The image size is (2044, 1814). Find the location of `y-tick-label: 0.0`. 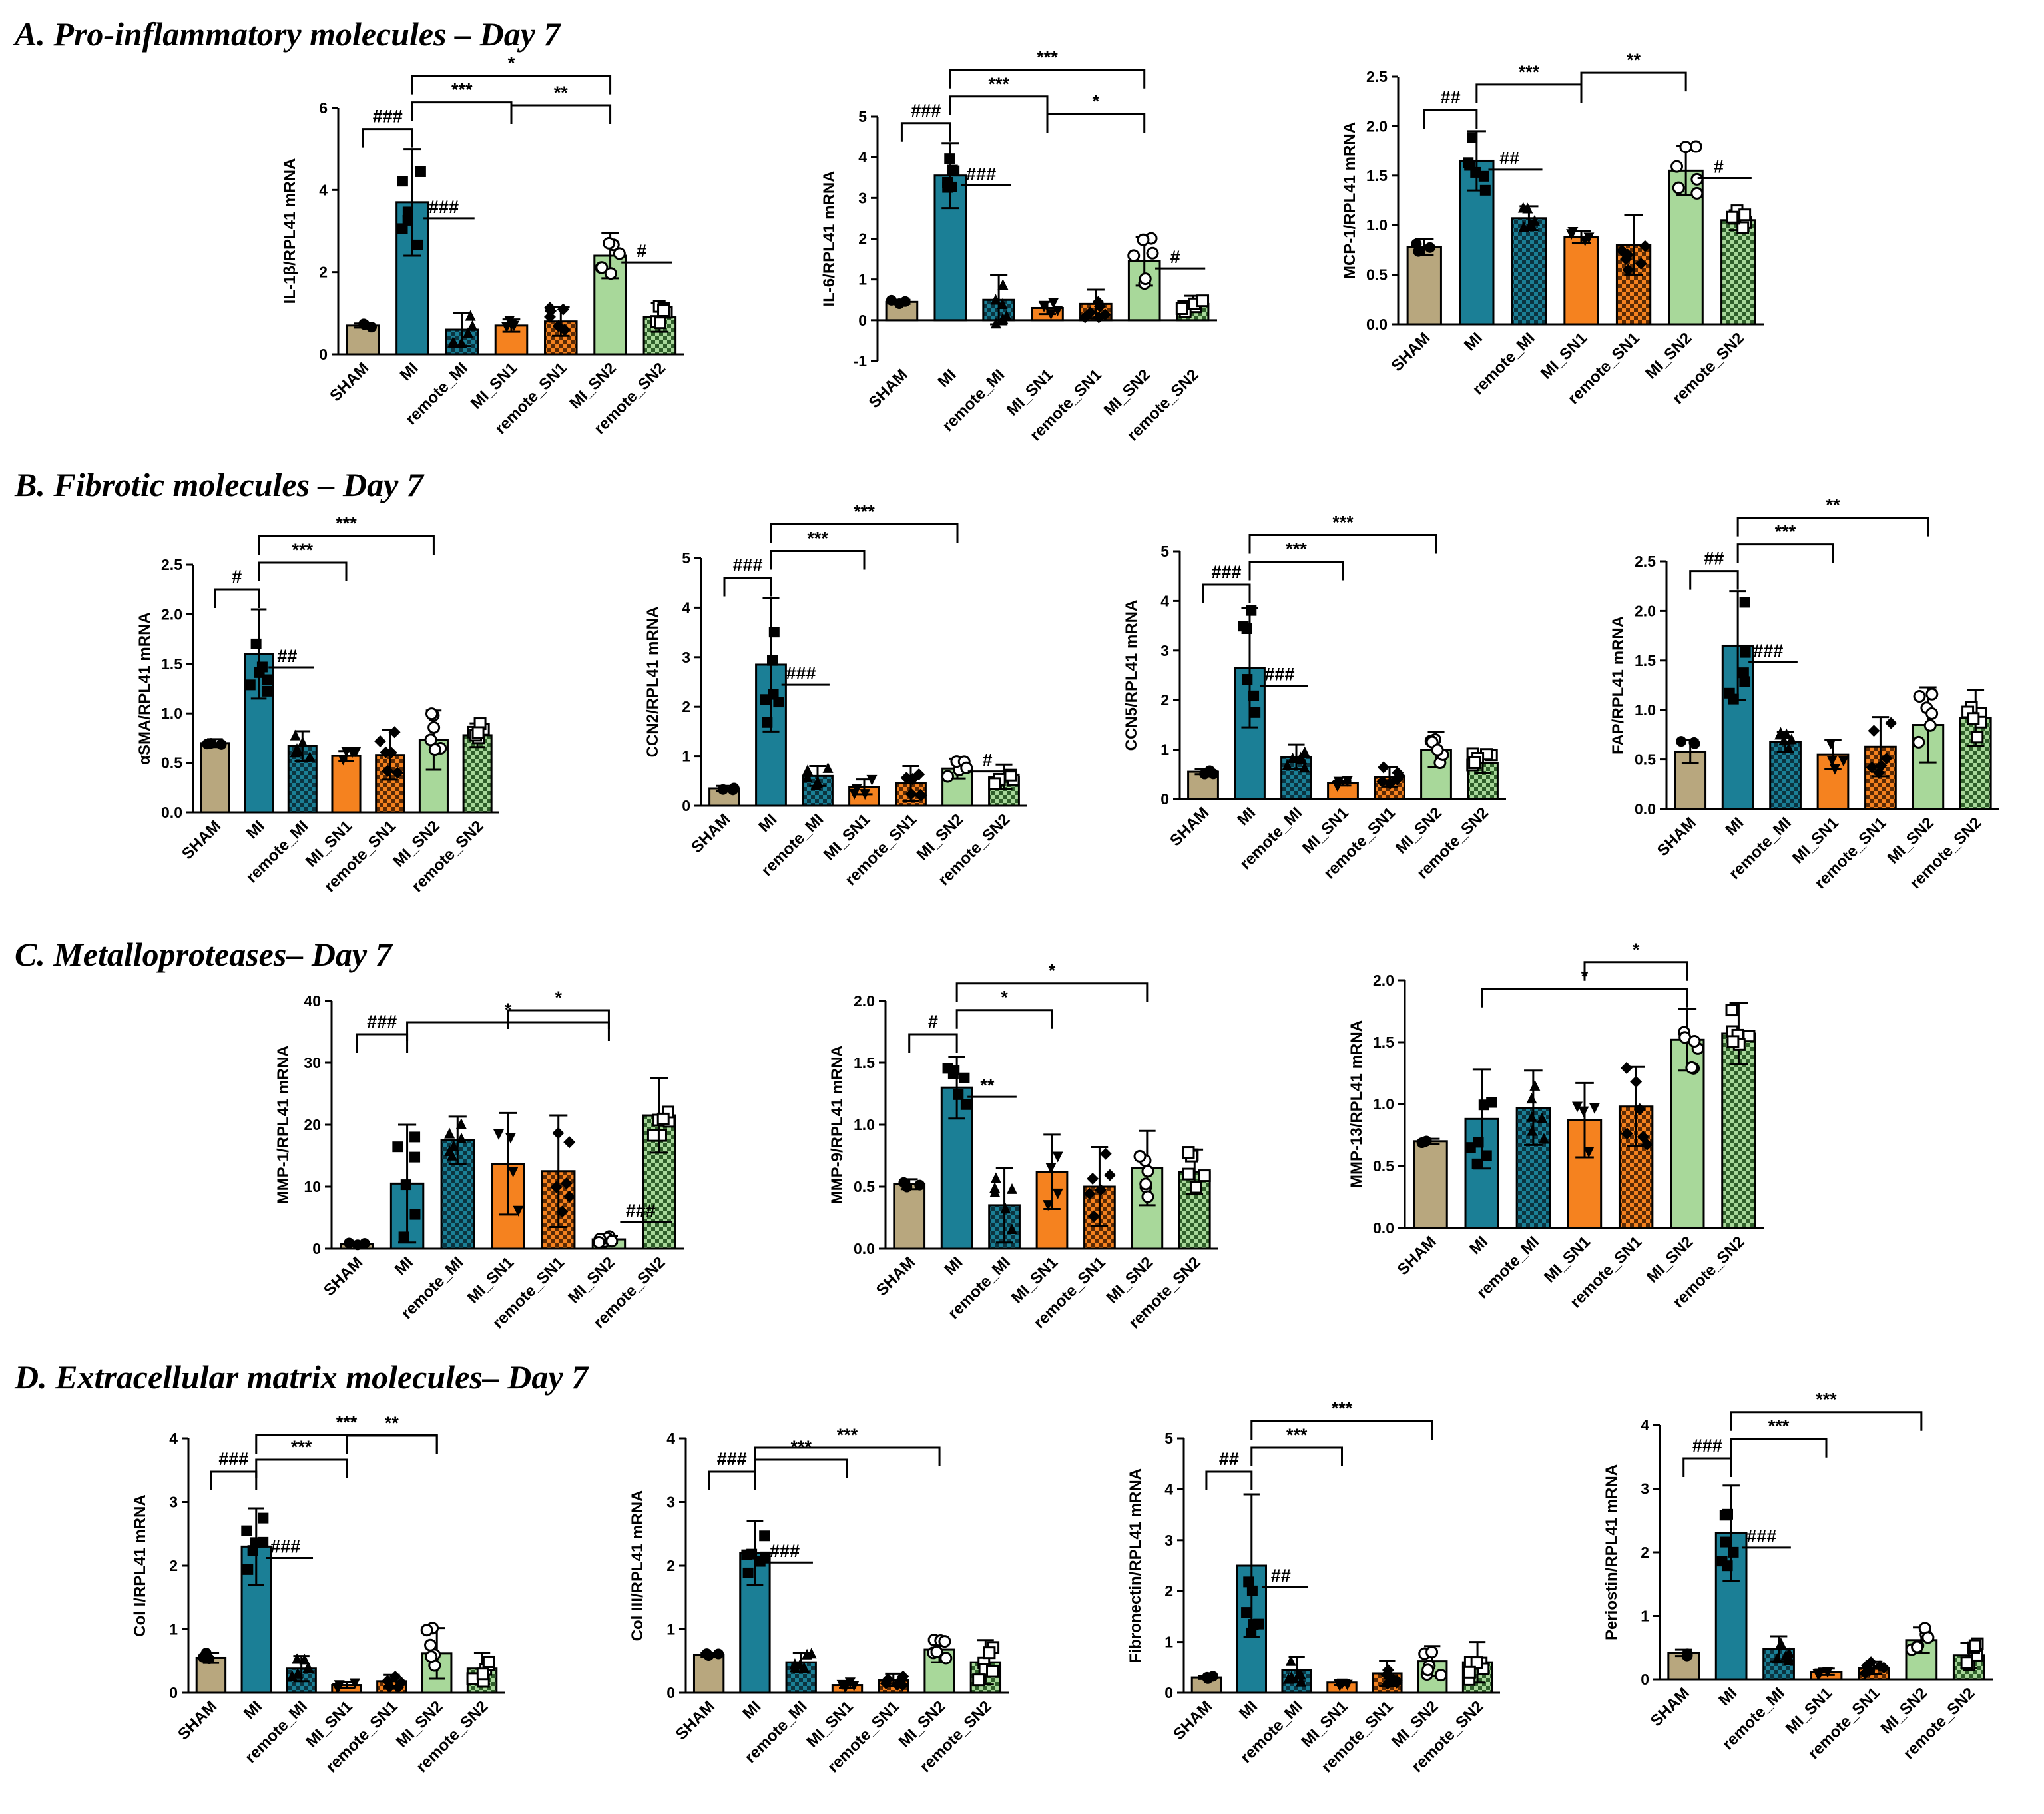

y-tick-label: 0.0 is located at coordinates (172, 812).